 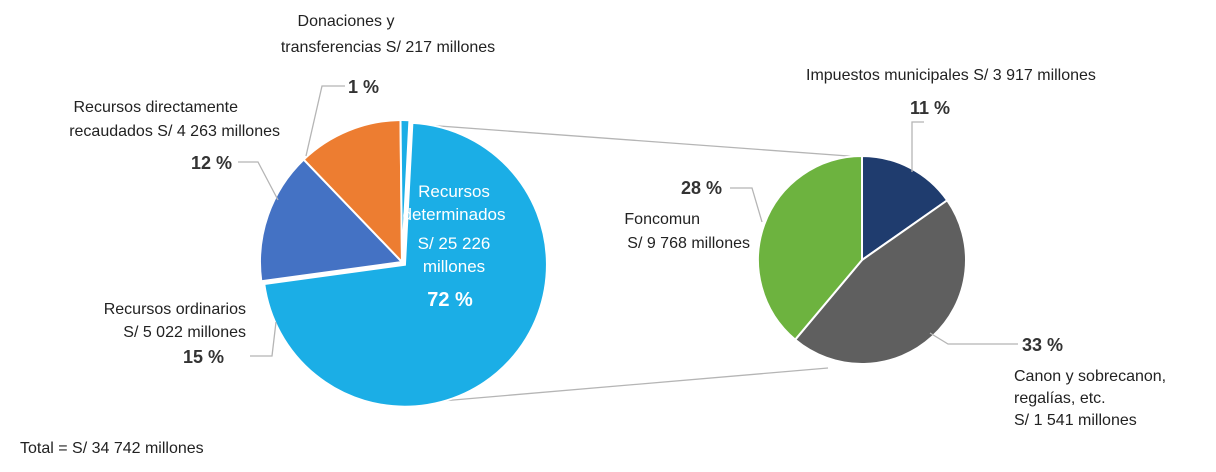 What do you see at coordinates (454, 266) in the screenshot?
I see `determinados-label-line-4: millones` at bounding box center [454, 266].